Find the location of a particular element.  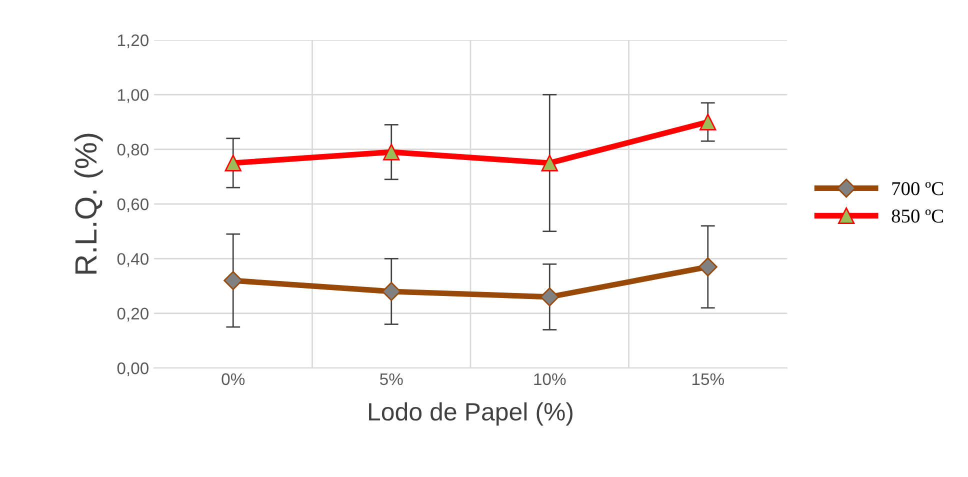

y-tick-label: 0,60 is located at coordinates (132, 205).